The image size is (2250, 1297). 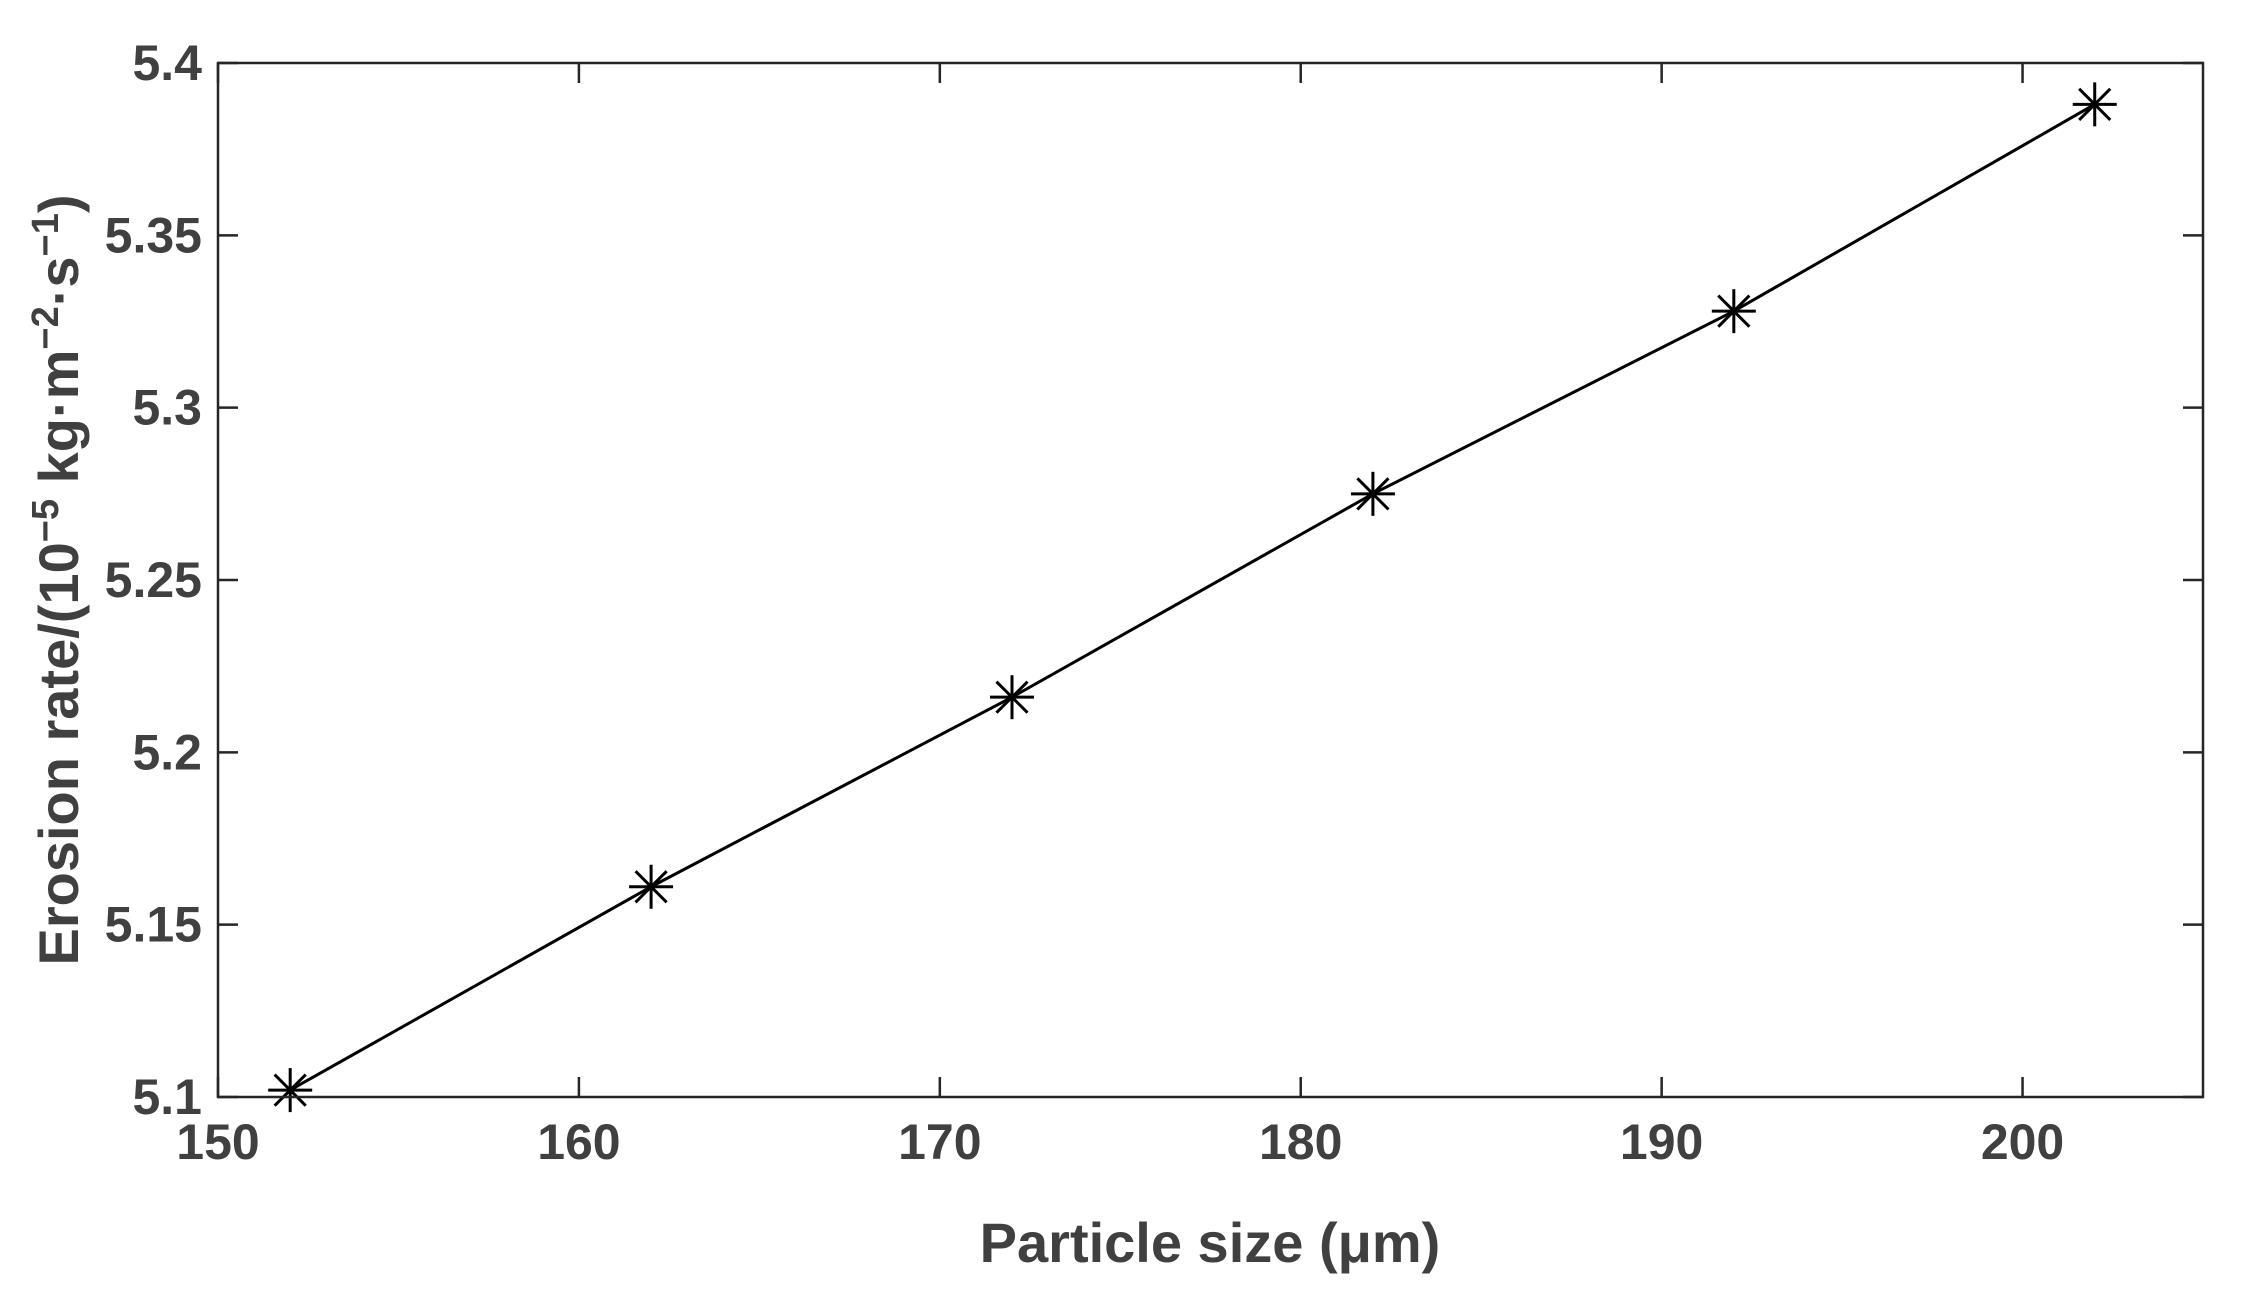 I want to click on y-axis-label-suffix: ), so click(x=58, y=203).